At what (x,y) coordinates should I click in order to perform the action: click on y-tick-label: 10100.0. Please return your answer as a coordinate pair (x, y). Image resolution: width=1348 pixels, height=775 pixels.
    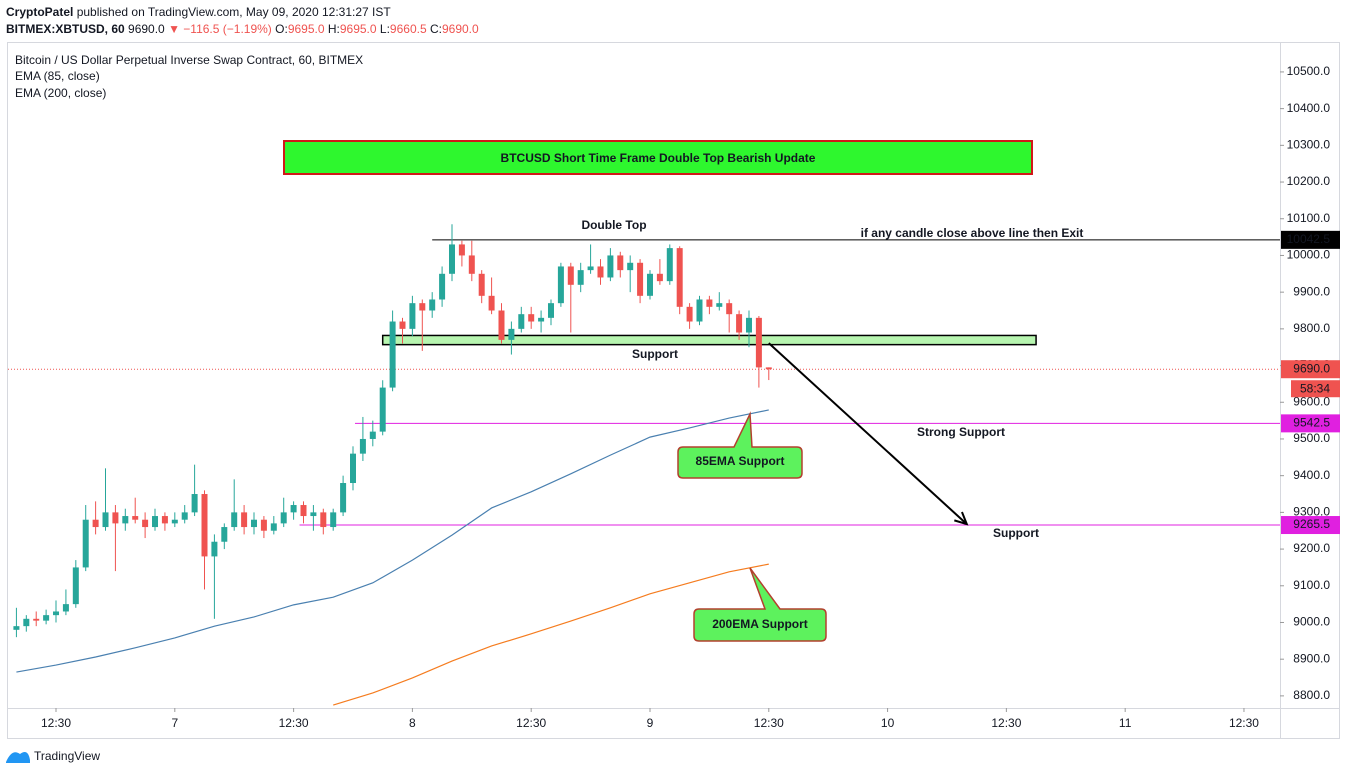
    Looking at the image, I should click on (1309, 218).